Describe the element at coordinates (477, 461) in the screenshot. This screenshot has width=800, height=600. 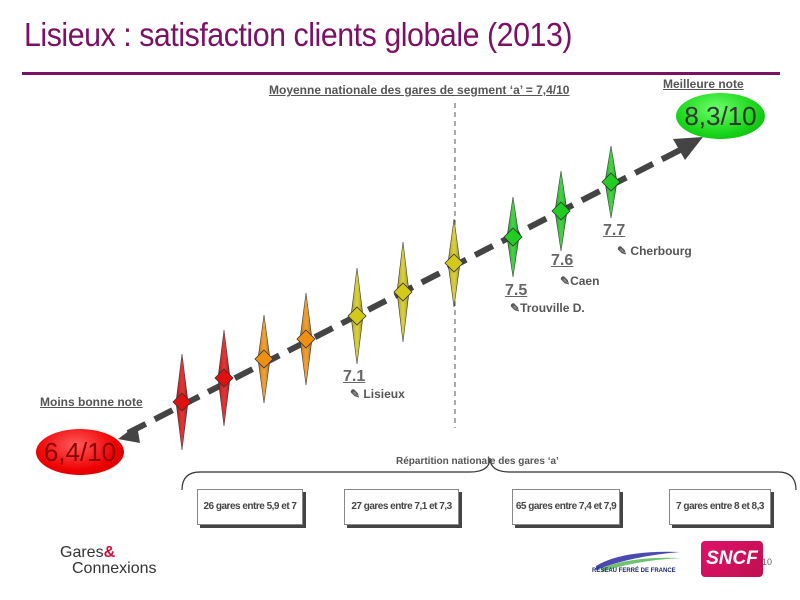
I see `distribution-title: Répartition nationale des gares ‘a’` at that location.